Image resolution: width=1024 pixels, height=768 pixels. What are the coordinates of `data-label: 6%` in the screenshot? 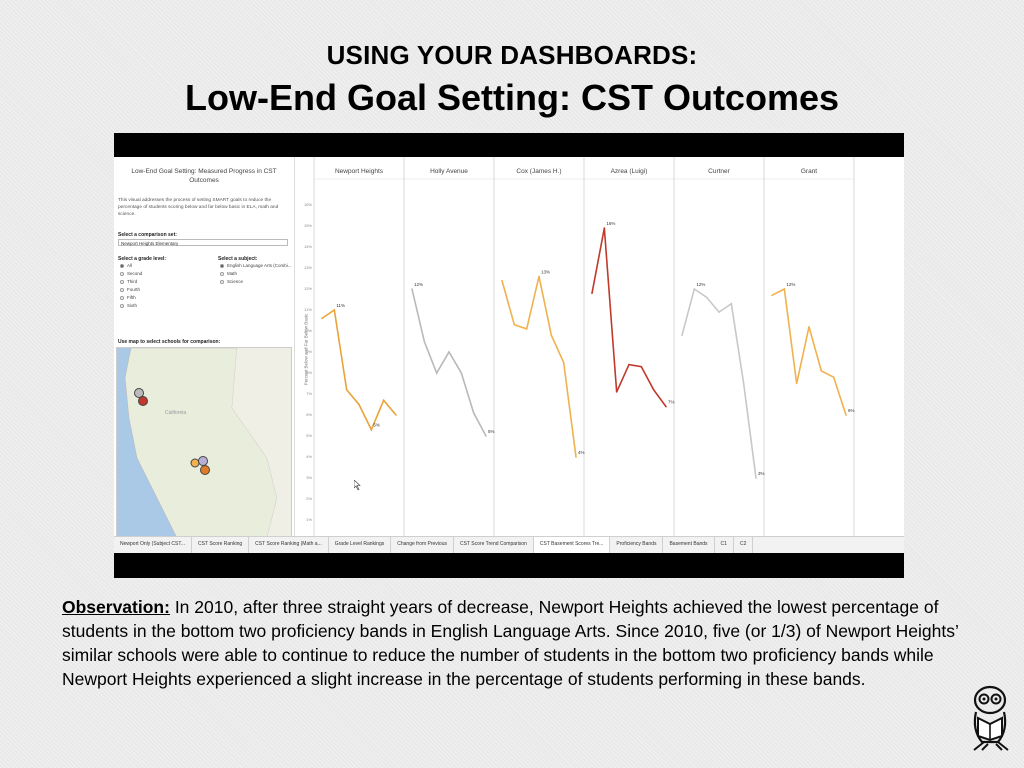 It's located at (851, 410).